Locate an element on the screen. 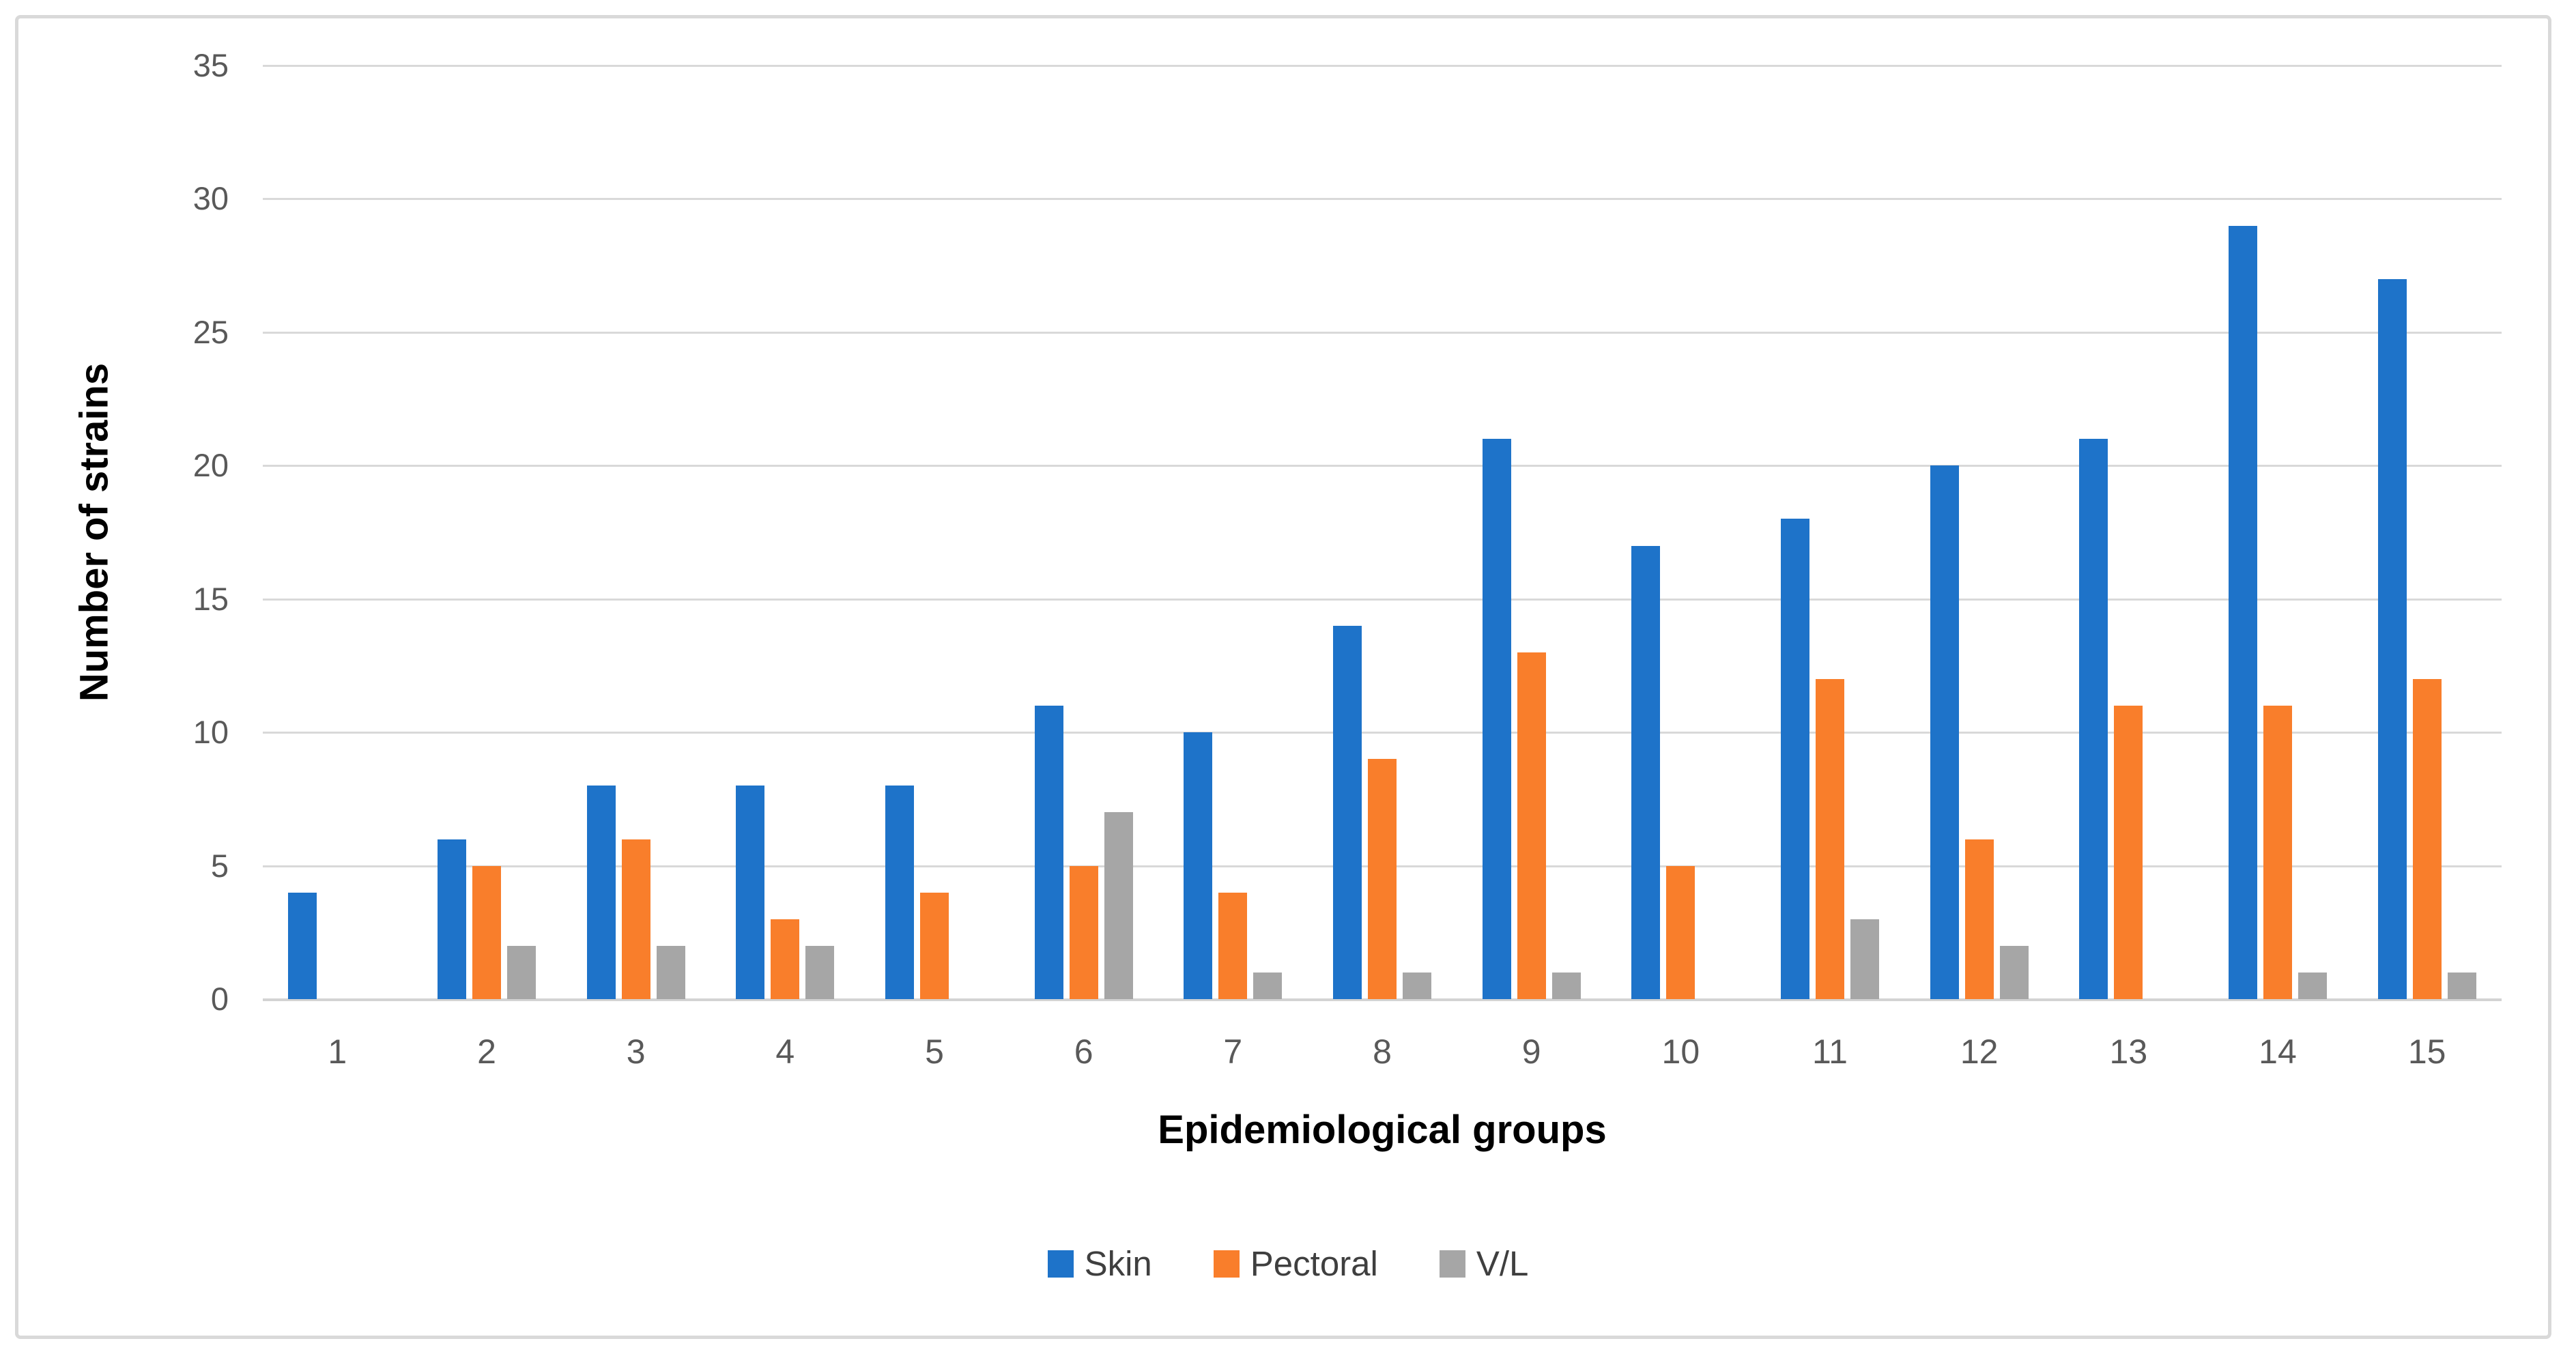 The image size is (2576, 1354). bar-pectoral-group4 is located at coordinates (785, 959).